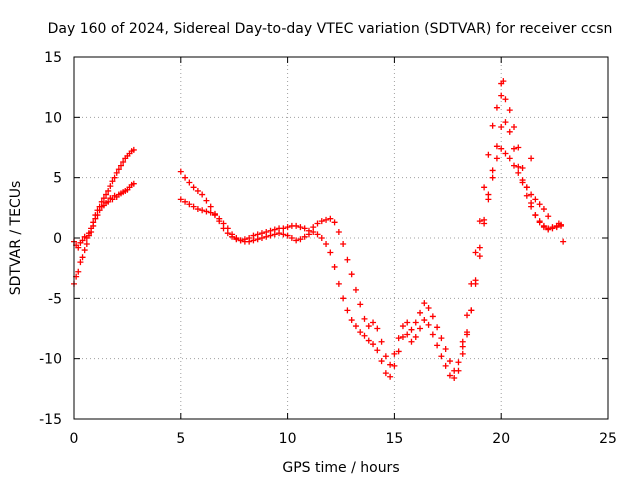 The height and width of the screenshot is (480, 640). Describe the element at coordinates (505, 247) in the screenshot. I see `series-segment-2c` at that location.